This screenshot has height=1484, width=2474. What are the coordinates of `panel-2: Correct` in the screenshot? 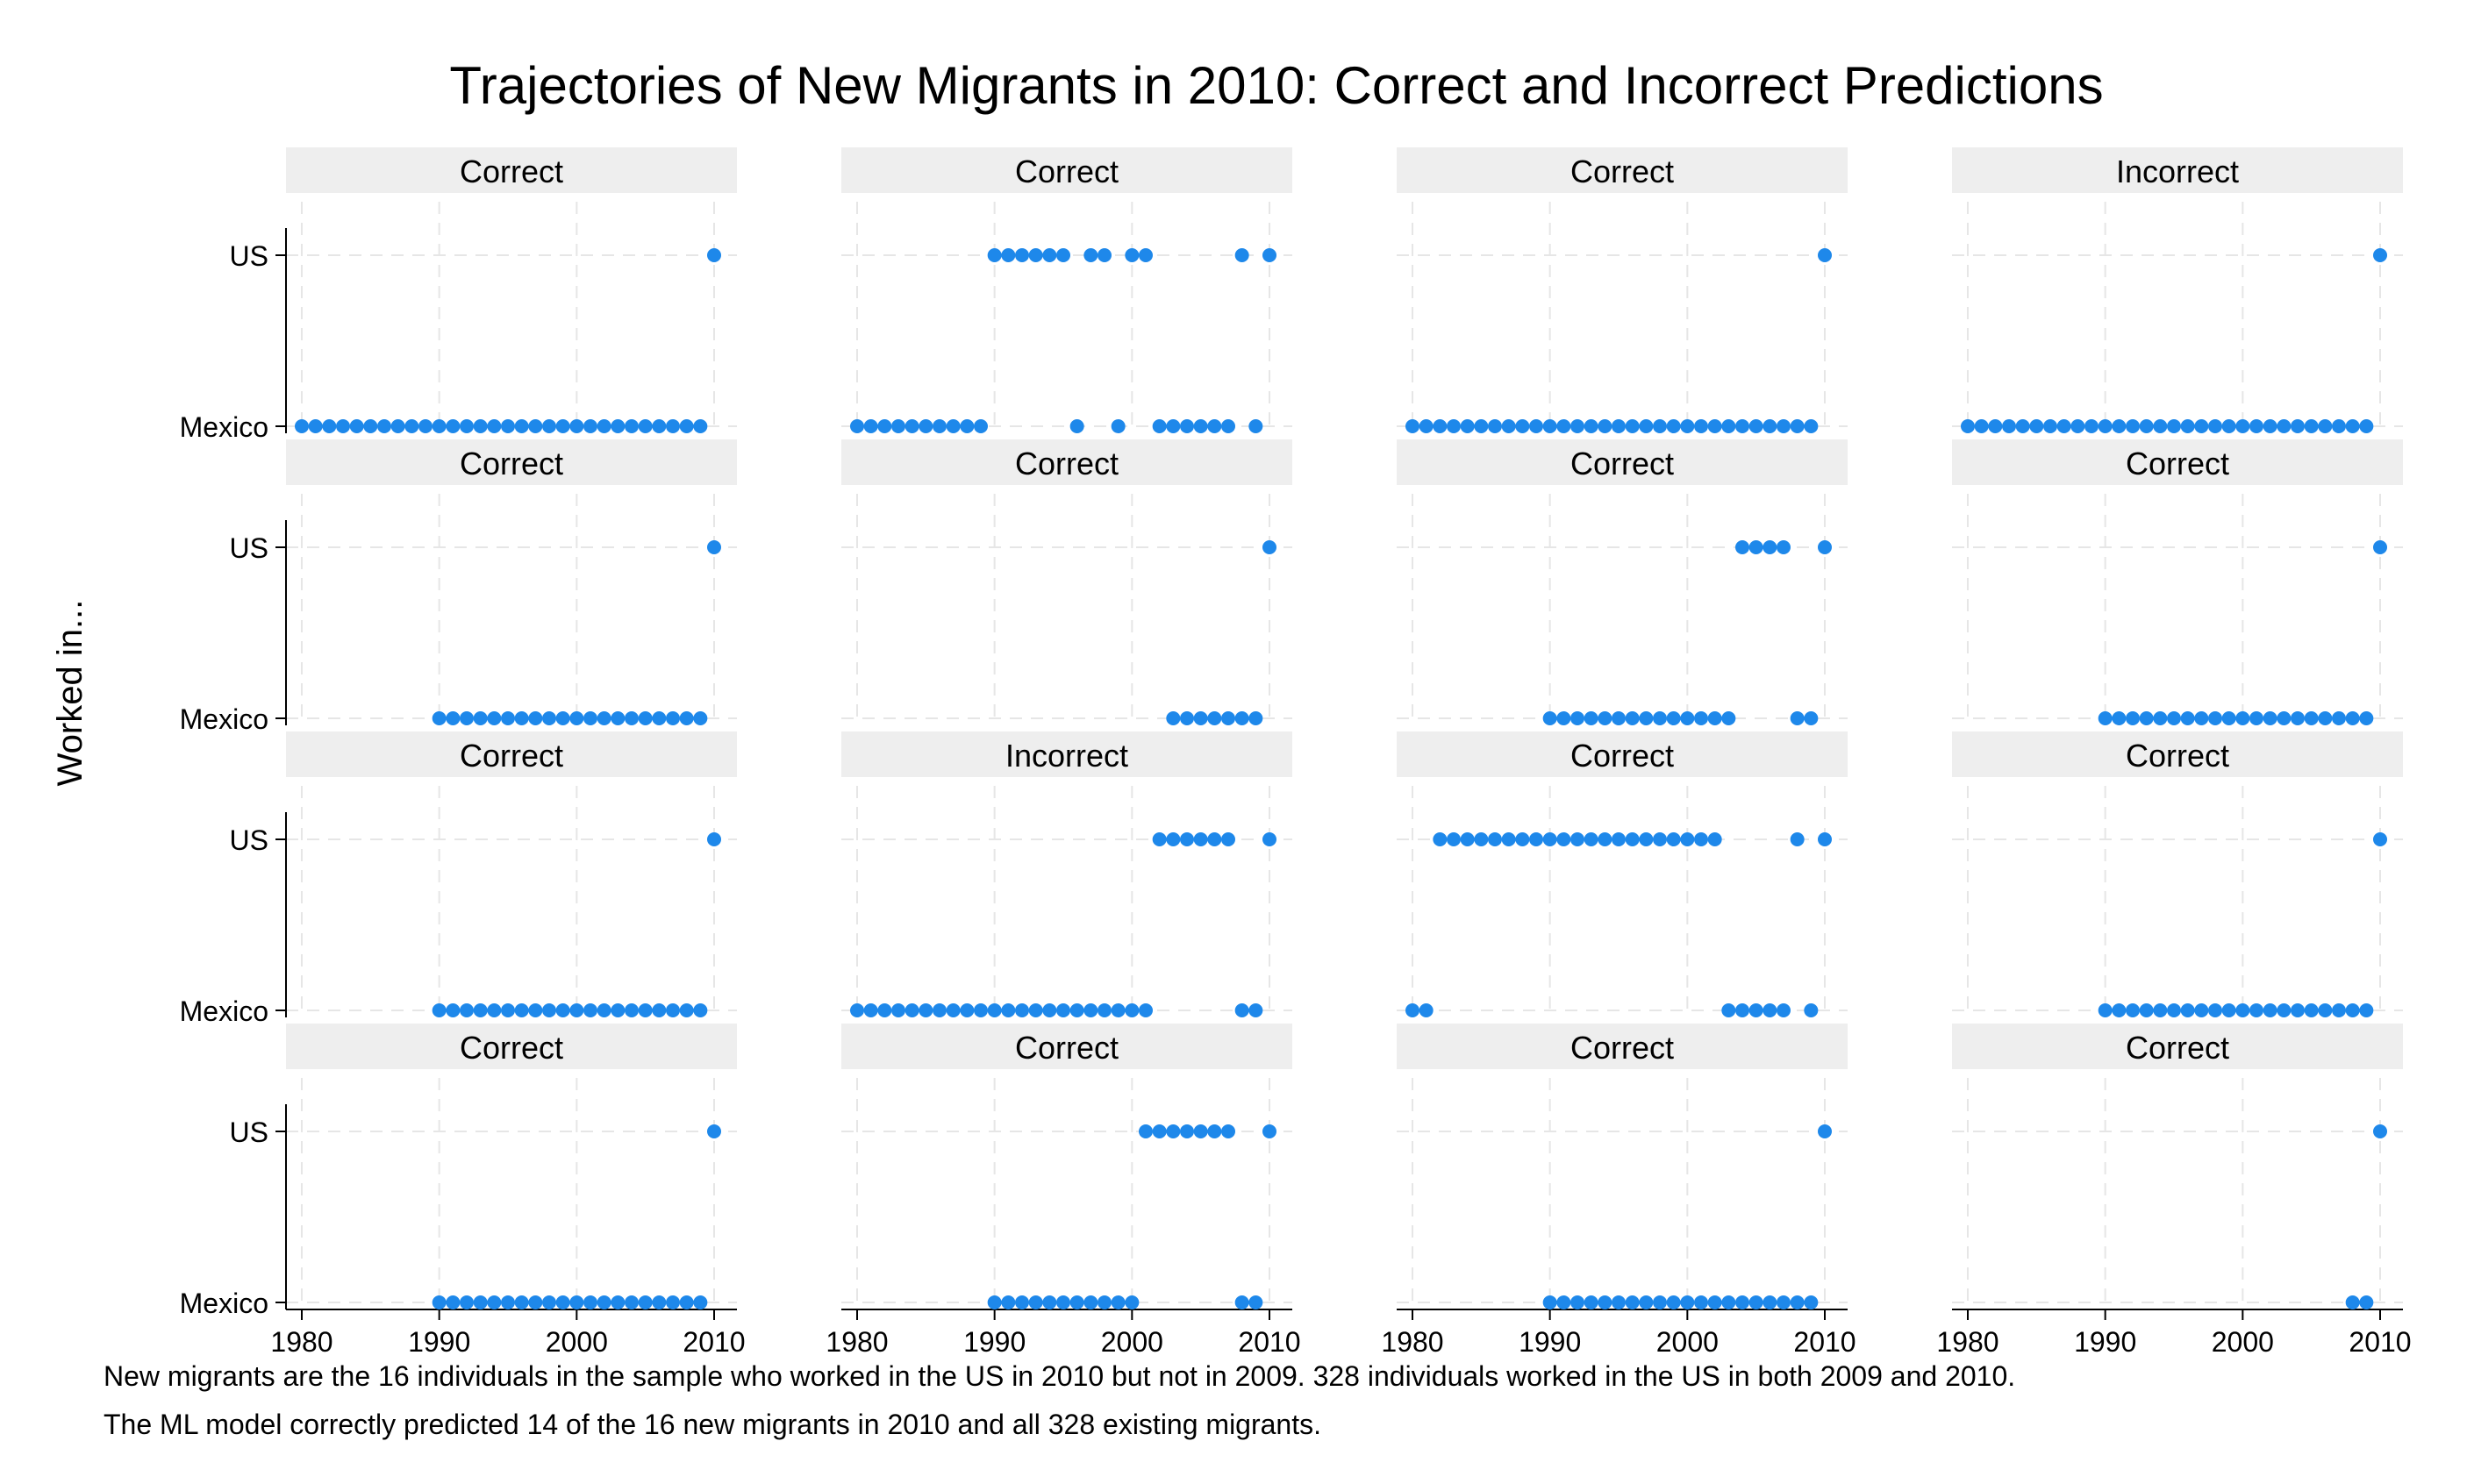 It's located at (1066, 290).